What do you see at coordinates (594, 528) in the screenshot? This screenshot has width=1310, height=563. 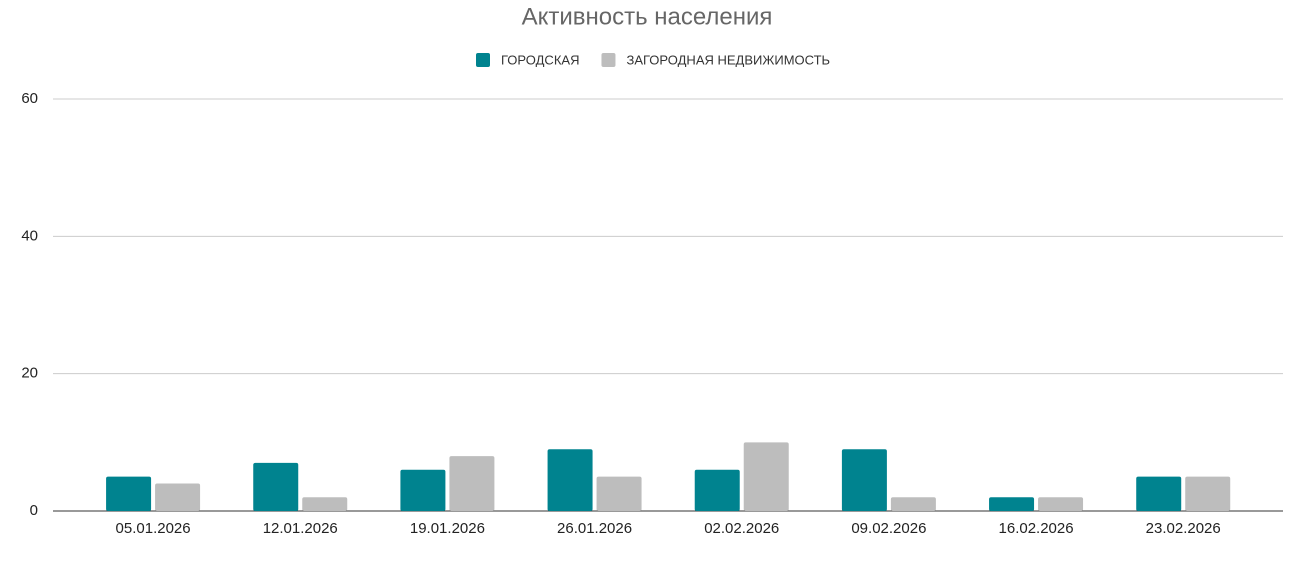 I see `x-tick-label: 26.01.2026` at bounding box center [594, 528].